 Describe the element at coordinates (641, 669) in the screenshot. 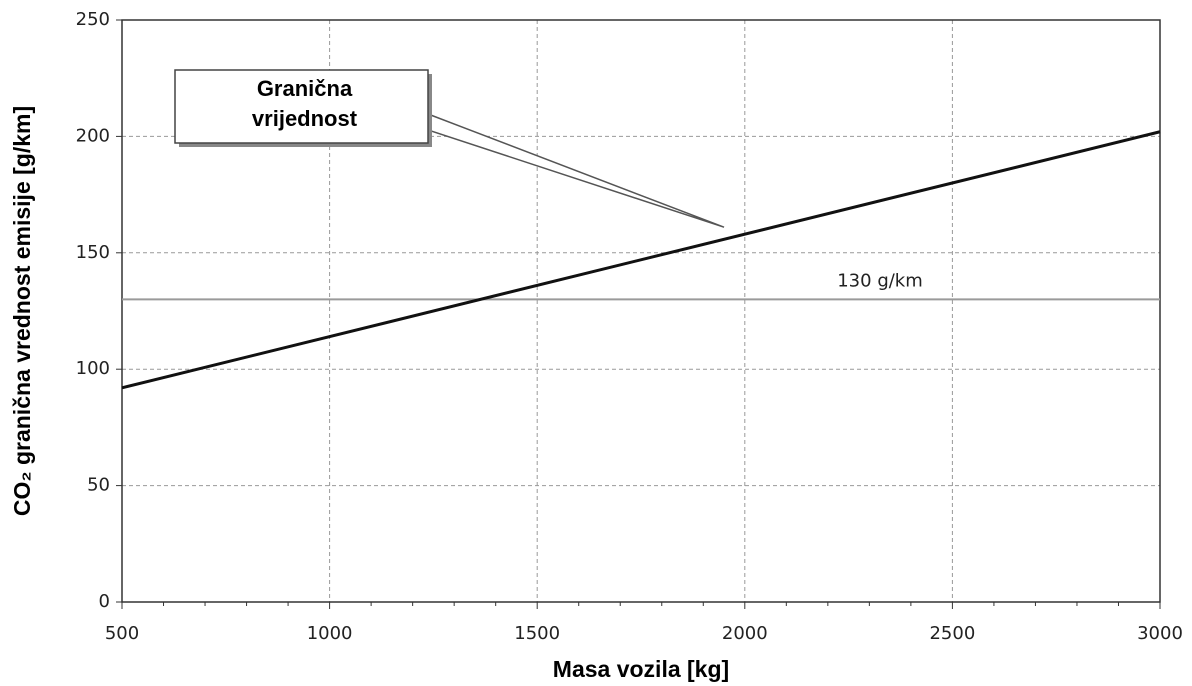

I see `x-axis-title: Masa vozila [kg]` at that location.